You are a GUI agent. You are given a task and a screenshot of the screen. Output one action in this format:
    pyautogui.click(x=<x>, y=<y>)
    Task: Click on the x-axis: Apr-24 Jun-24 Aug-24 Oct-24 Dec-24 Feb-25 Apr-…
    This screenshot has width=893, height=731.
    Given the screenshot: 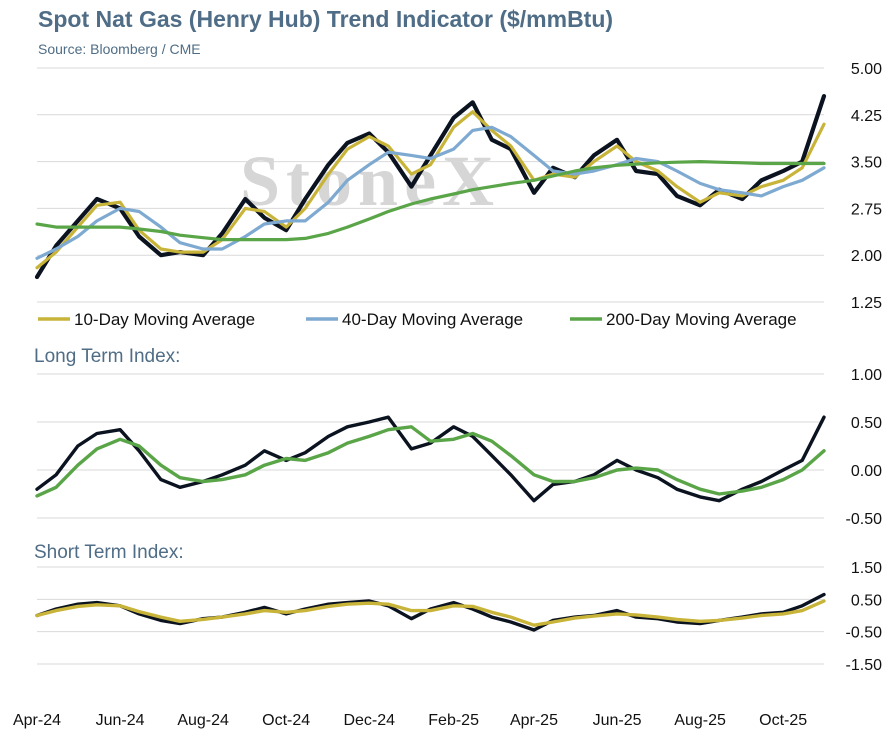 What is the action you would take?
    pyautogui.click(x=410, y=720)
    